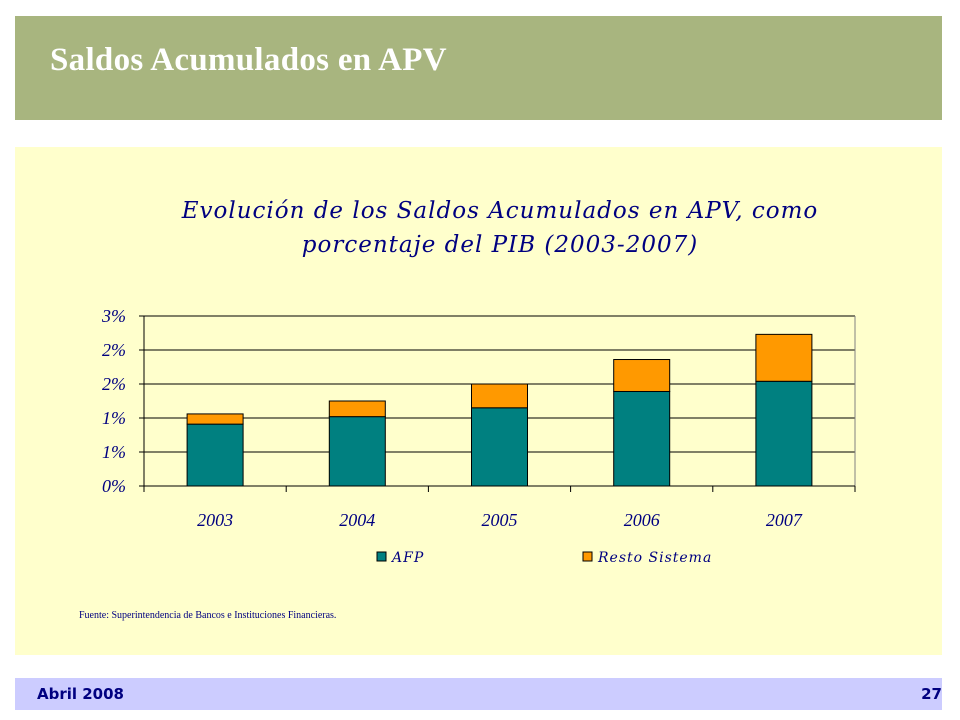 Image resolution: width=960 pixels, height=720 pixels. What do you see at coordinates (784, 433) in the screenshot?
I see `bar-afp-2007` at bounding box center [784, 433].